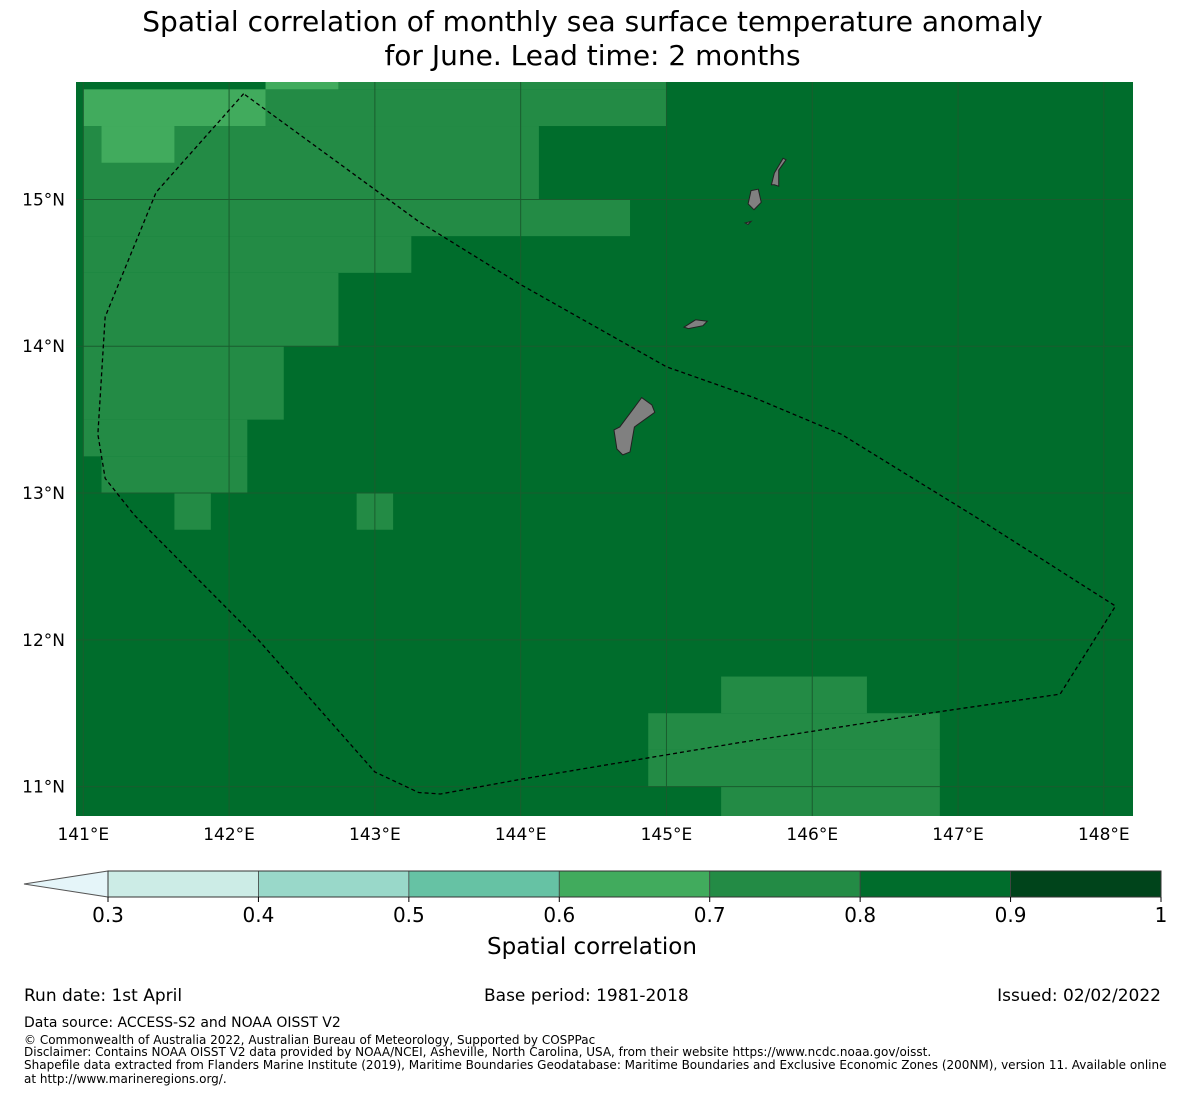 The width and height of the screenshot is (1185, 1095). Describe the element at coordinates (748, 223) in the screenshot. I see `island-aguijan` at that location.